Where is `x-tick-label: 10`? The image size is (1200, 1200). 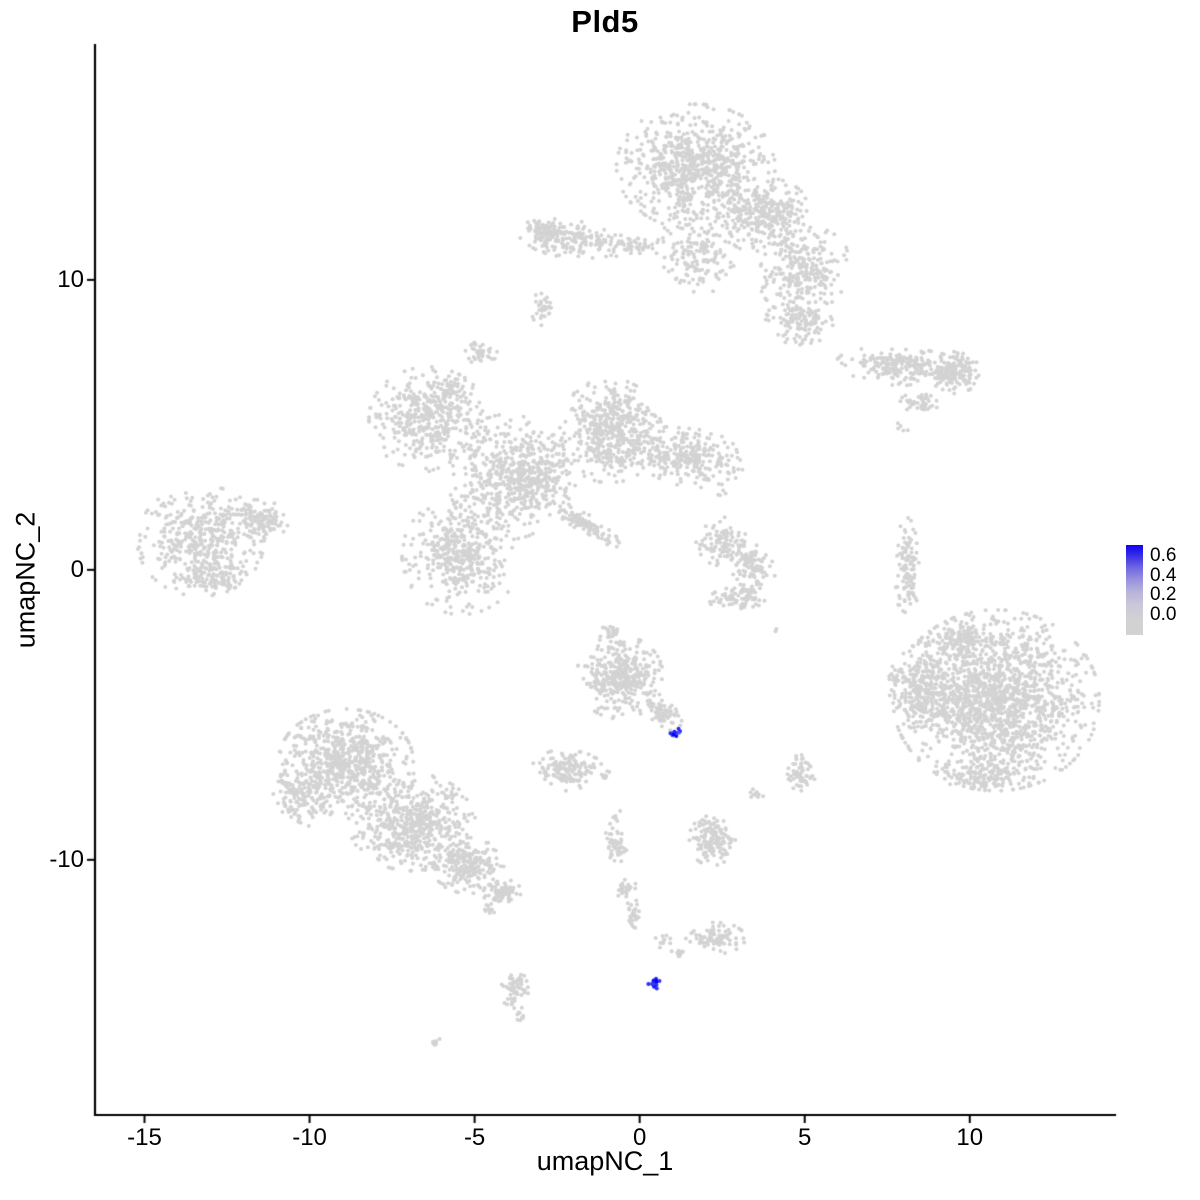 x-tick-label: 10 is located at coordinates (970, 1137).